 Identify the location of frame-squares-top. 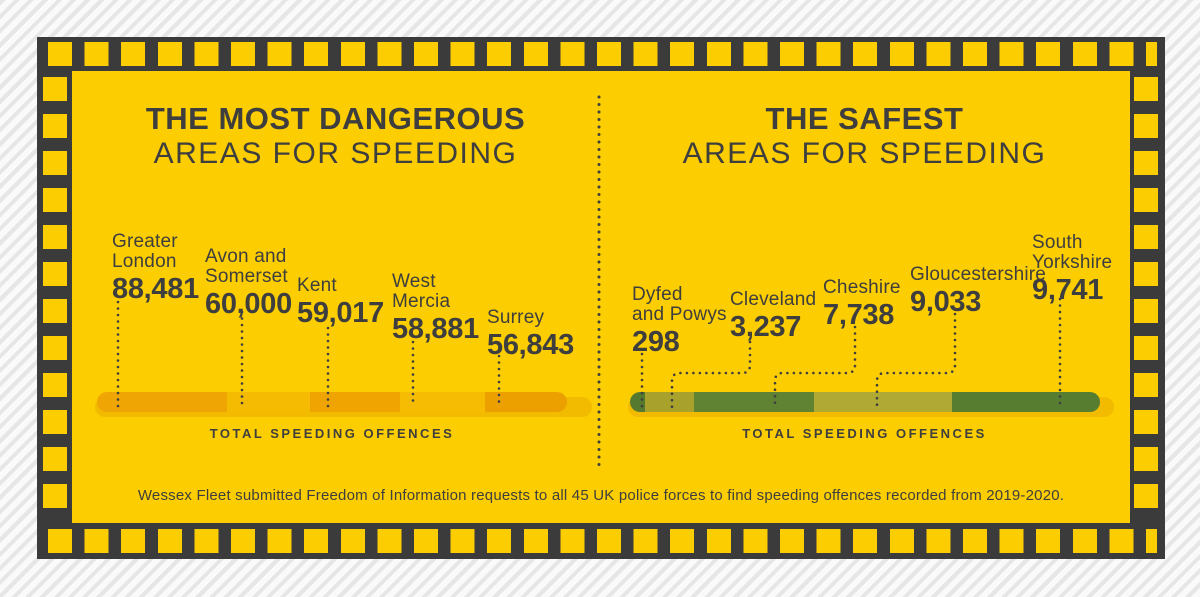
(602, 54).